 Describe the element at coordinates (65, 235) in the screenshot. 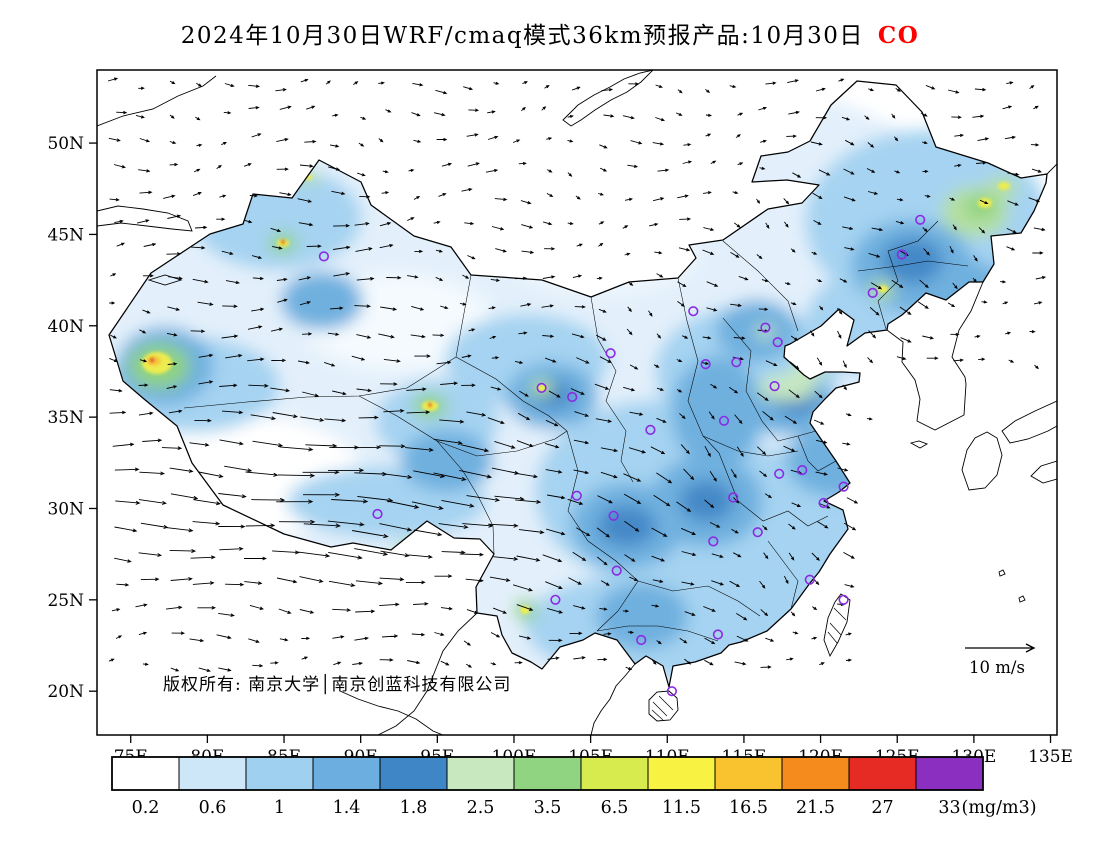

I see `lat-tick-label: 45N` at that location.